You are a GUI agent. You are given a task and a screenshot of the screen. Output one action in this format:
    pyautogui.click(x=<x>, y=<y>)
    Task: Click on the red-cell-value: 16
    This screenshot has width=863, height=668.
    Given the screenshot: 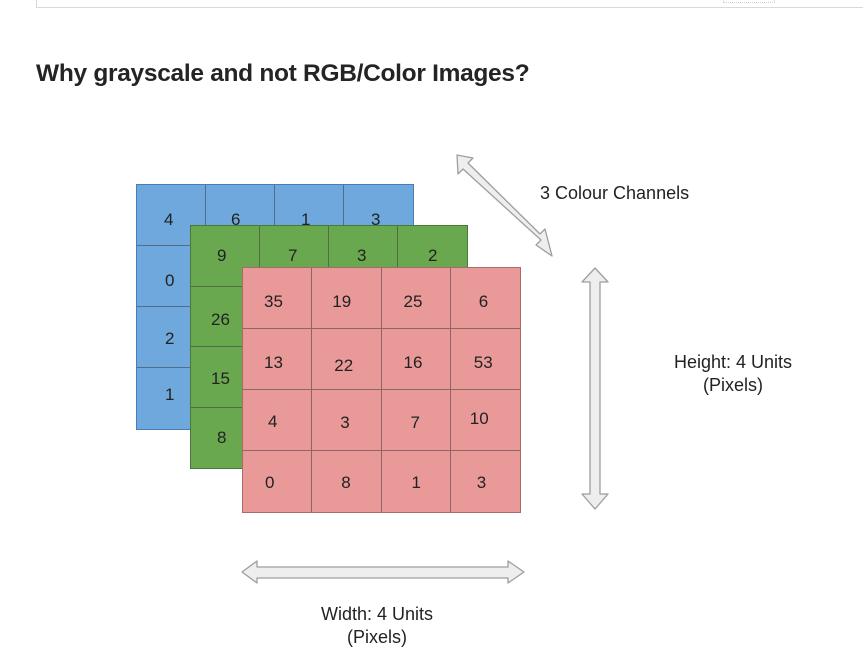 What is the action you would take?
    pyautogui.click(x=413, y=362)
    